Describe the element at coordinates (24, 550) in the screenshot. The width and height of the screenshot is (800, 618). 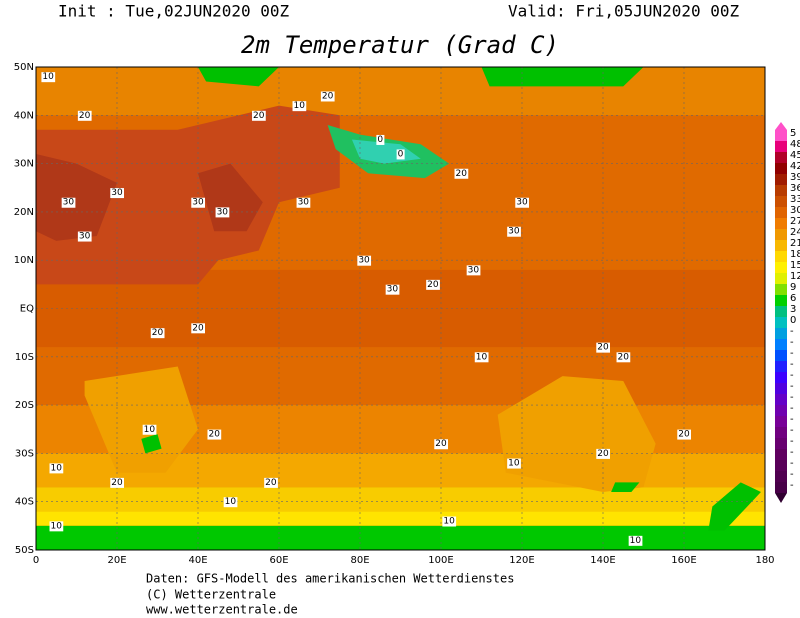
I see `lat-label: 50S` at that location.